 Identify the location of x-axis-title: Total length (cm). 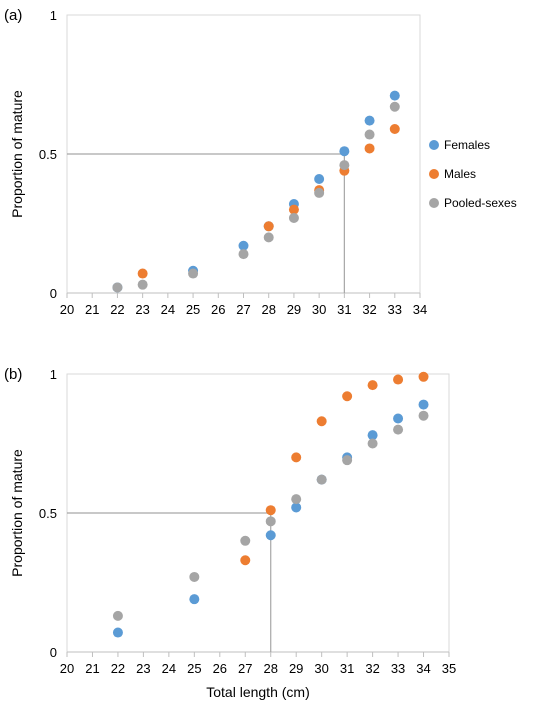
(257, 692).